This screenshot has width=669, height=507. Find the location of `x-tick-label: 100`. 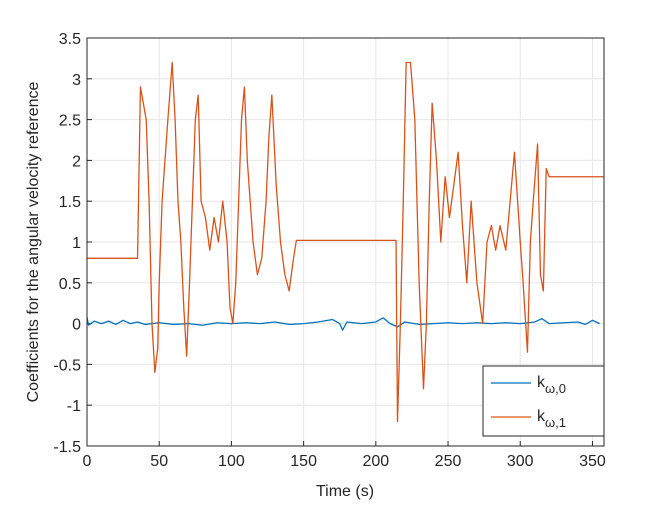

x-tick-label: 100 is located at coordinates (231, 461).